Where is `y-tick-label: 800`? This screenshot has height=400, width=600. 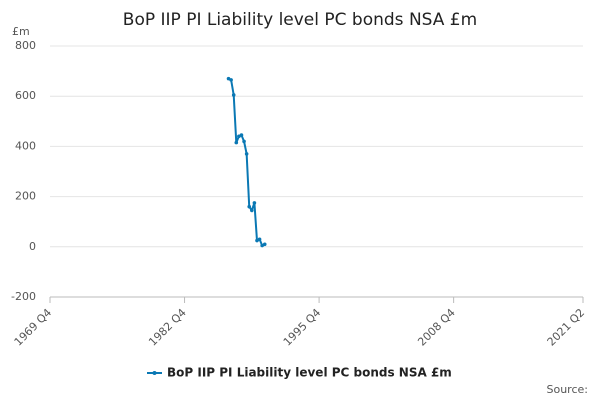
y-tick-label: 800 is located at coordinates (25, 45).